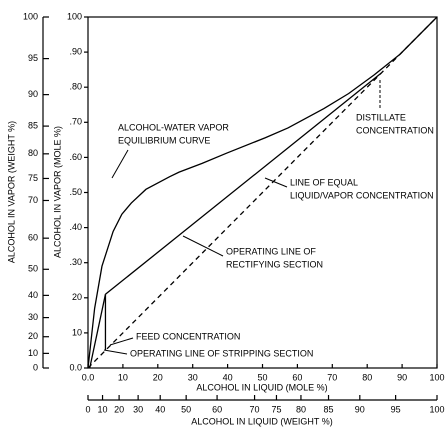  Describe the element at coordinates (119, 409) in the screenshot. I see `x2-tick-label: 20` at that location.